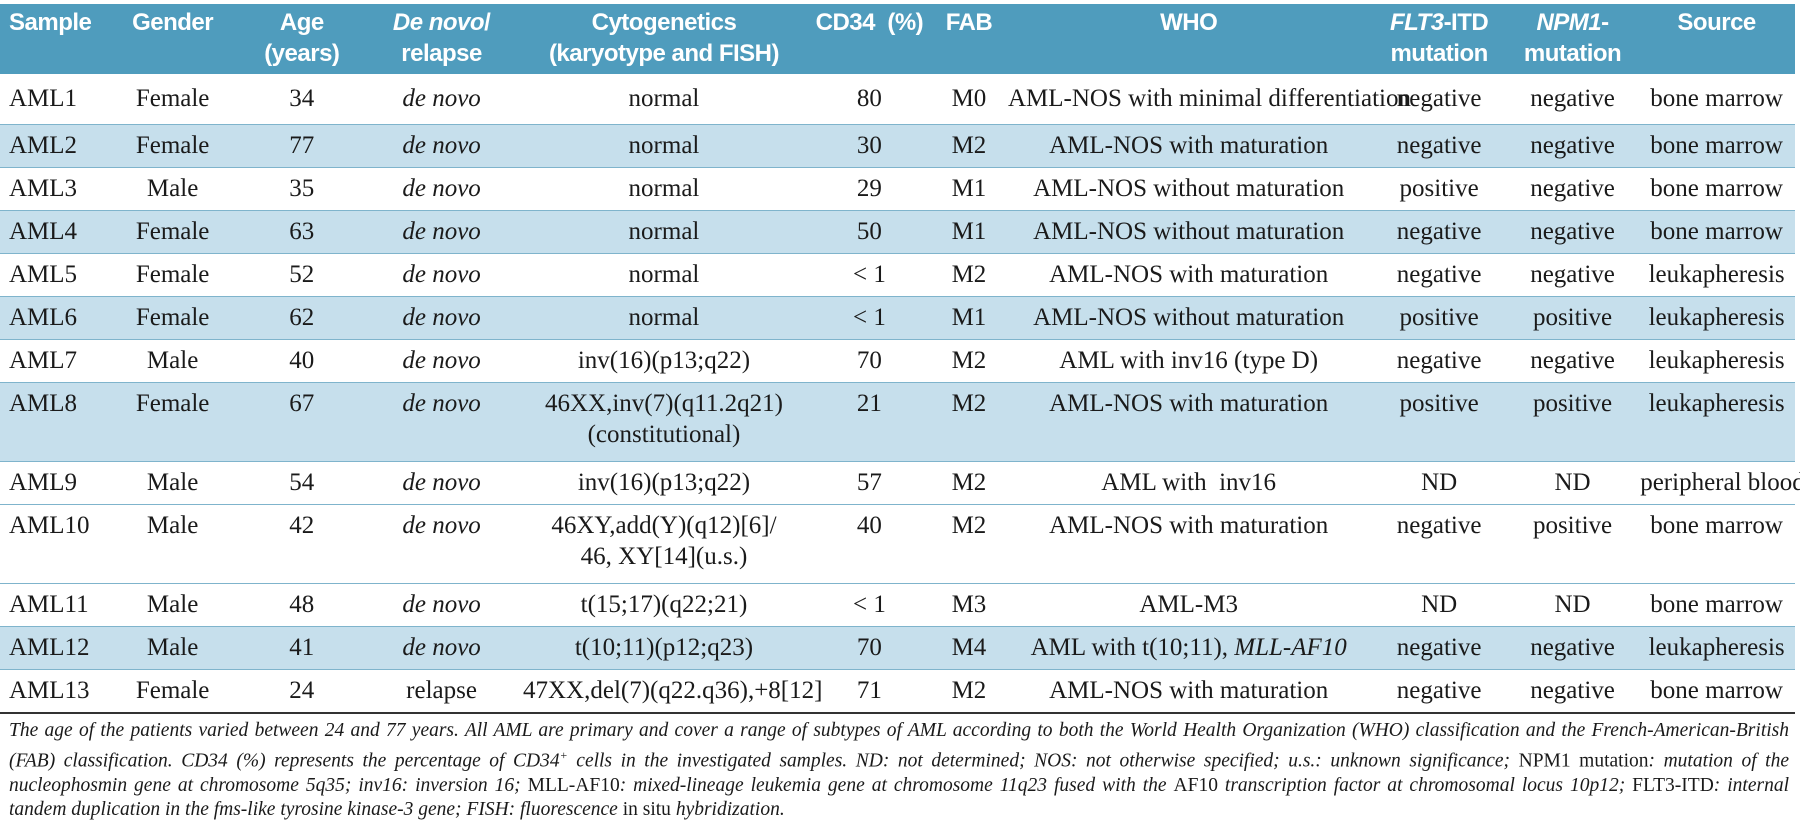 Image resolution: width=1800 pixels, height=839 pixels. What do you see at coordinates (968, 648) in the screenshot?
I see `cell-fab: M4` at bounding box center [968, 648].